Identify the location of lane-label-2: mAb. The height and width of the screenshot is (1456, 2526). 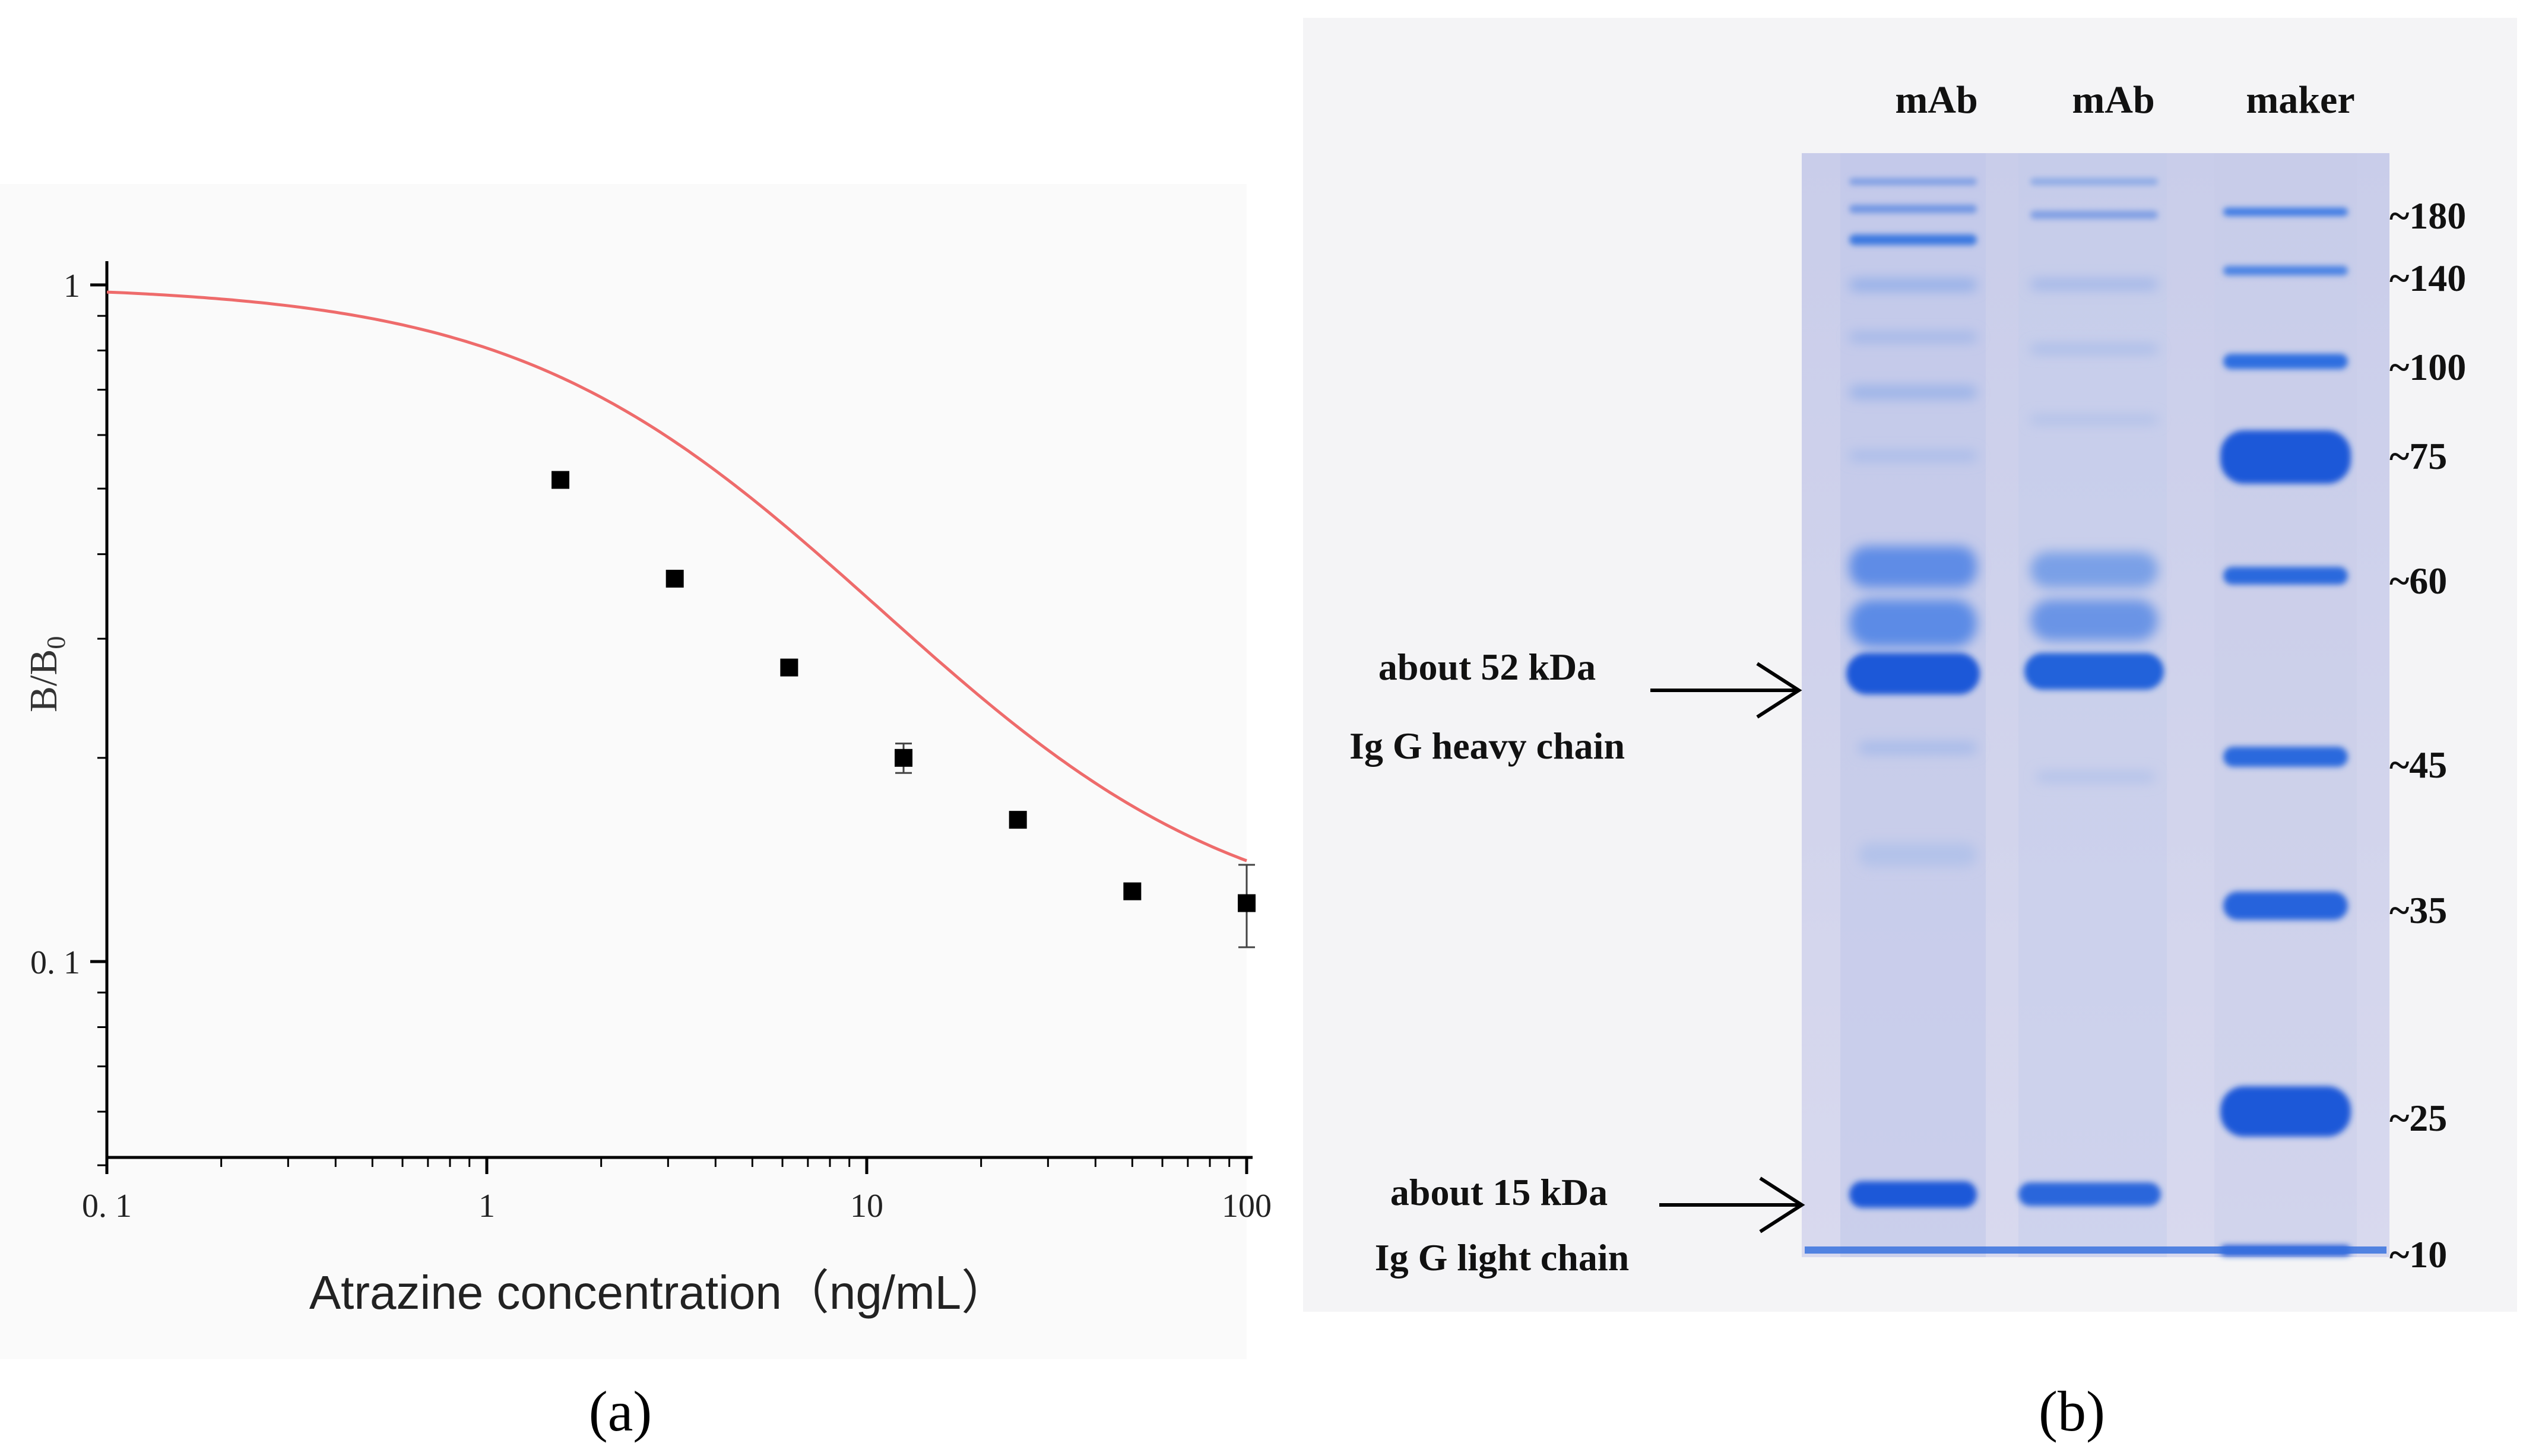
(2113, 100).